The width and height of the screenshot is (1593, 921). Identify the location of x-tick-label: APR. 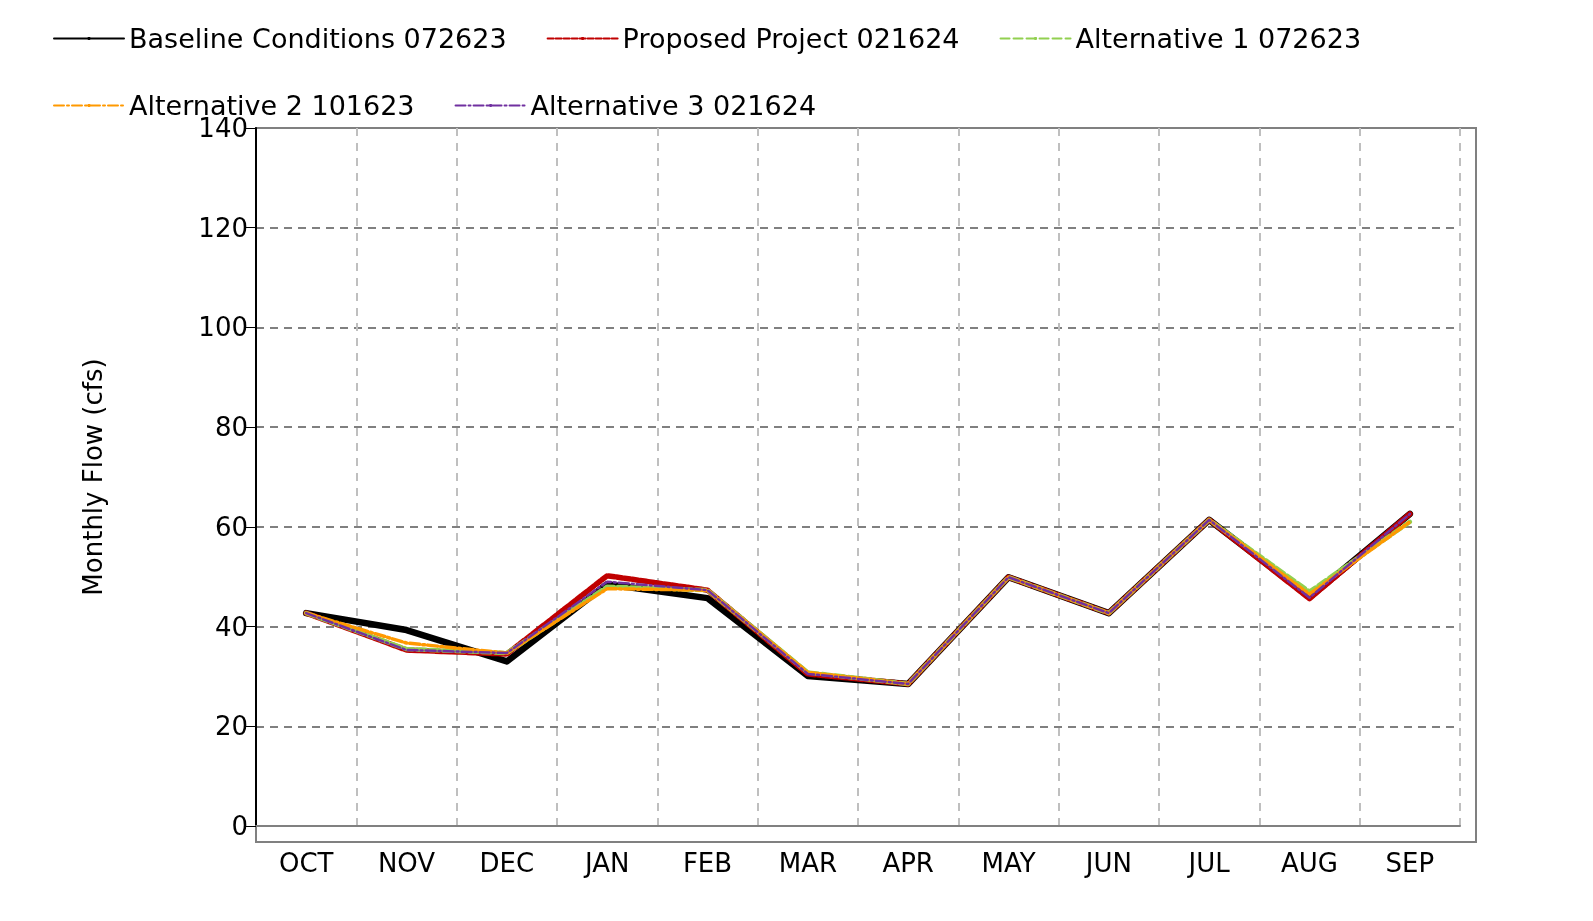
(908, 863).